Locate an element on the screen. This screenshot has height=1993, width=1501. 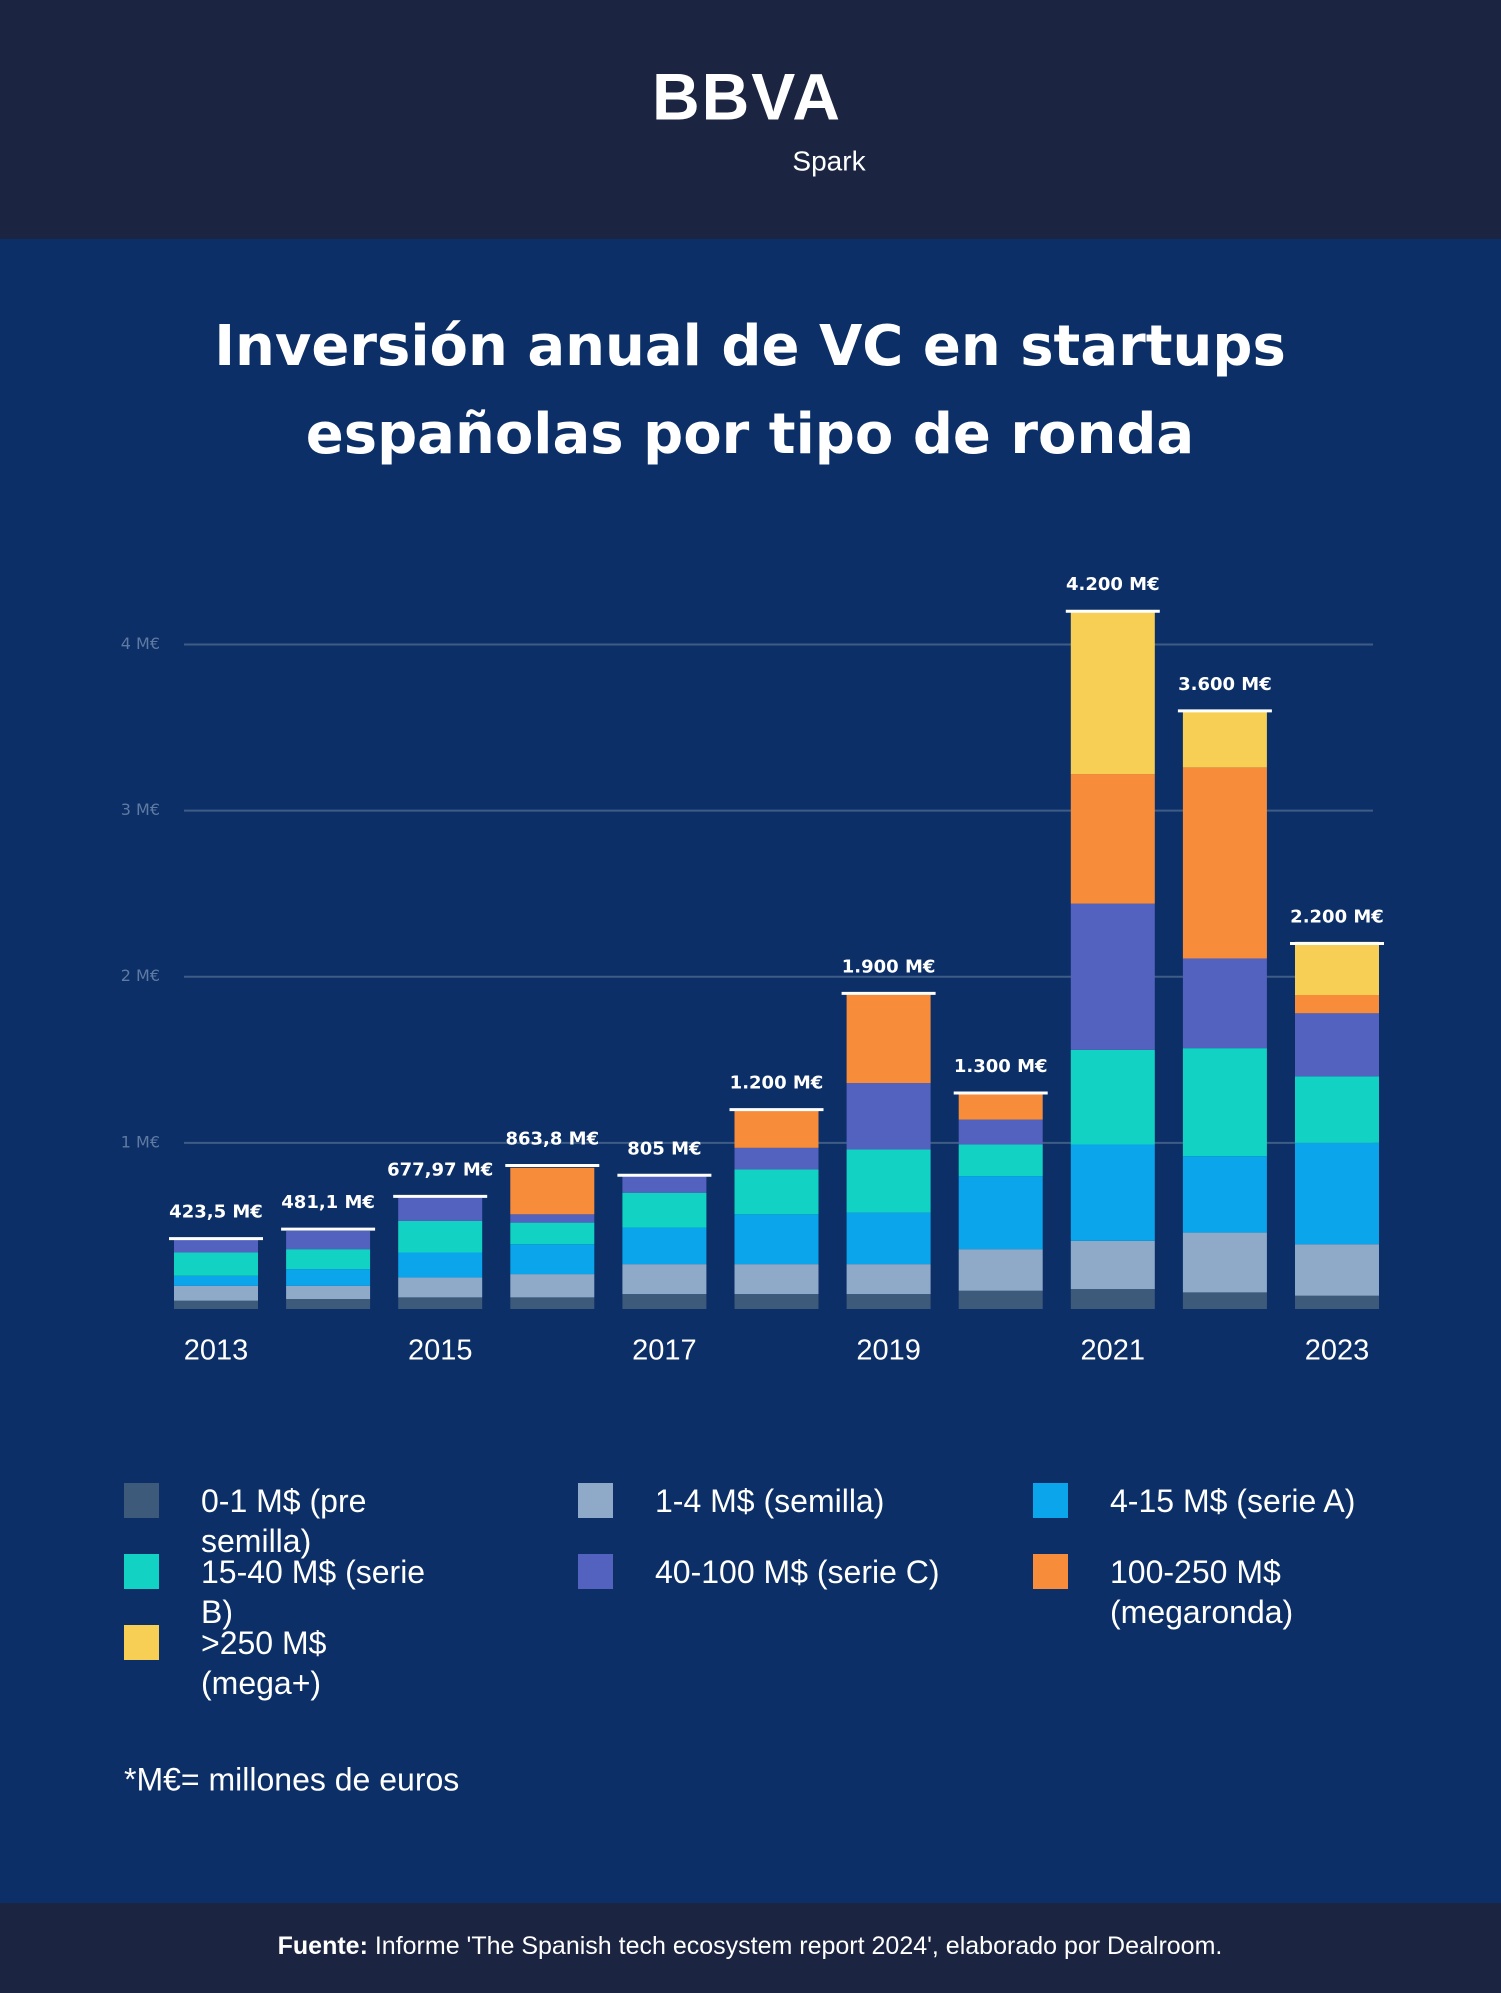
chart-title: Inversión anual de VC en startups is located at coordinates (750, 346).